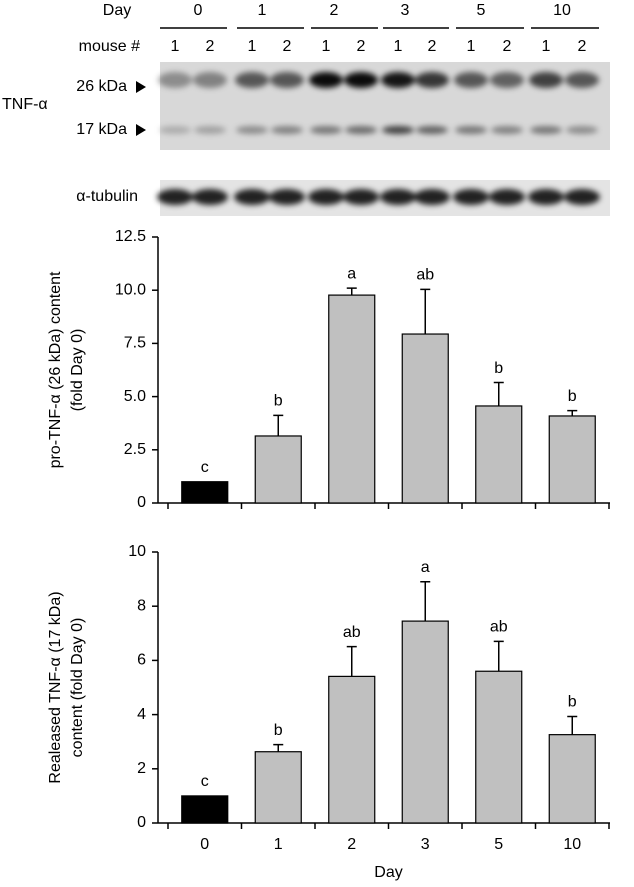 This screenshot has width=634, height=887. What do you see at coordinates (141, 714) in the screenshot?
I see `y-tick-label: 4` at bounding box center [141, 714].